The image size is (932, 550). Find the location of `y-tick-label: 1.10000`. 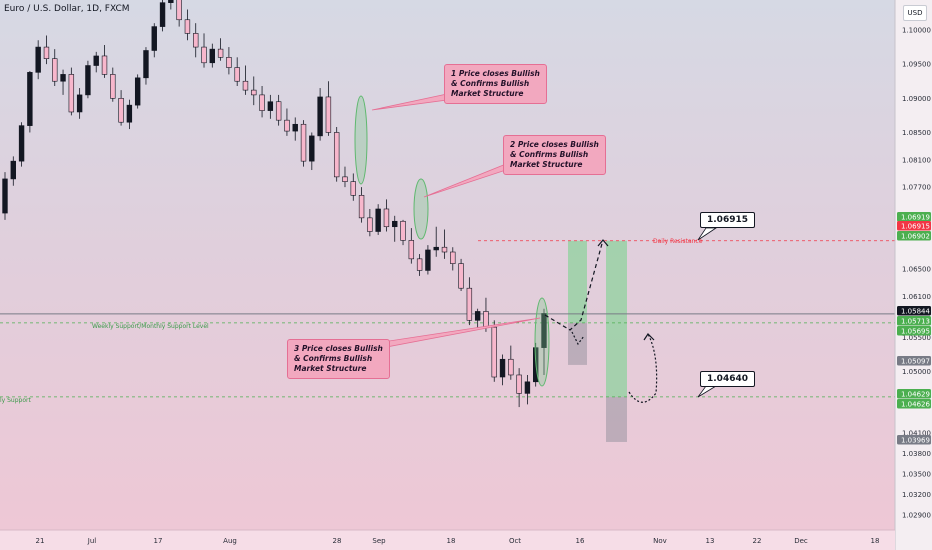

y-tick-label: 1.10000 is located at coordinates (916, 31).